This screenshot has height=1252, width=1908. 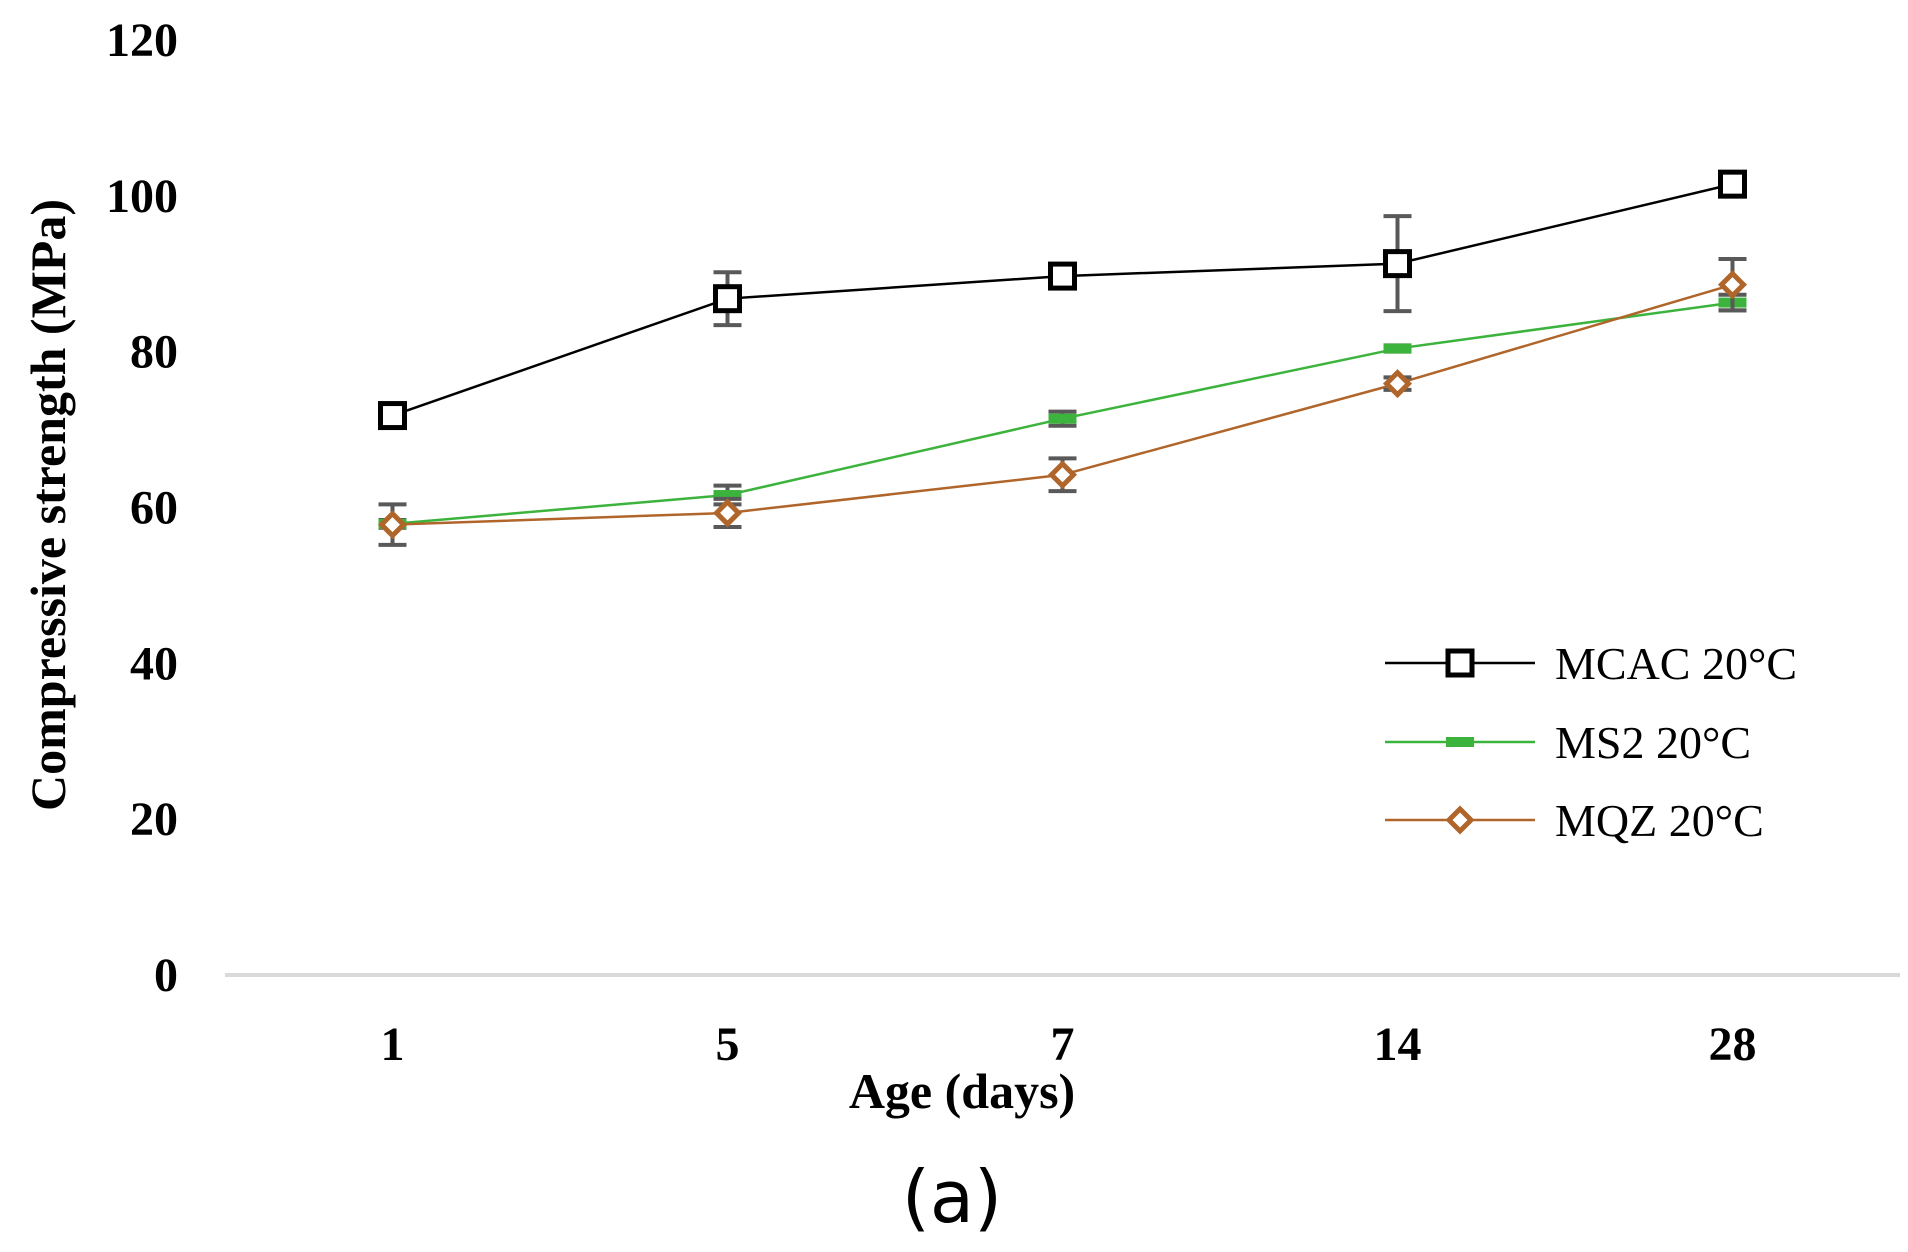 What do you see at coordinates (1653, 742) in the screenshot?
I see `legend-label: MS2 20°C` at bounding box center [1653, 742].